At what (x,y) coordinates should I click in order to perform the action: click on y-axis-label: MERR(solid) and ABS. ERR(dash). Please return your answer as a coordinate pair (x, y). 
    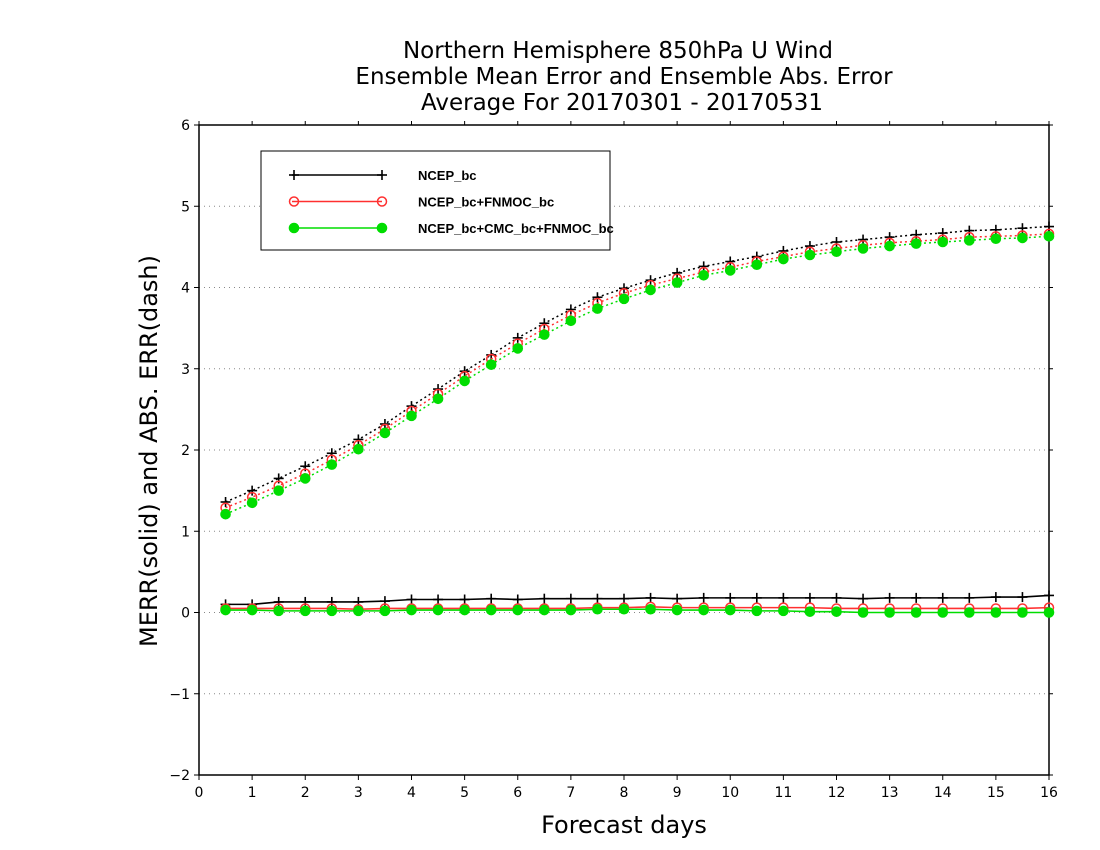
    Looking at the image, I should click on (149, 451).